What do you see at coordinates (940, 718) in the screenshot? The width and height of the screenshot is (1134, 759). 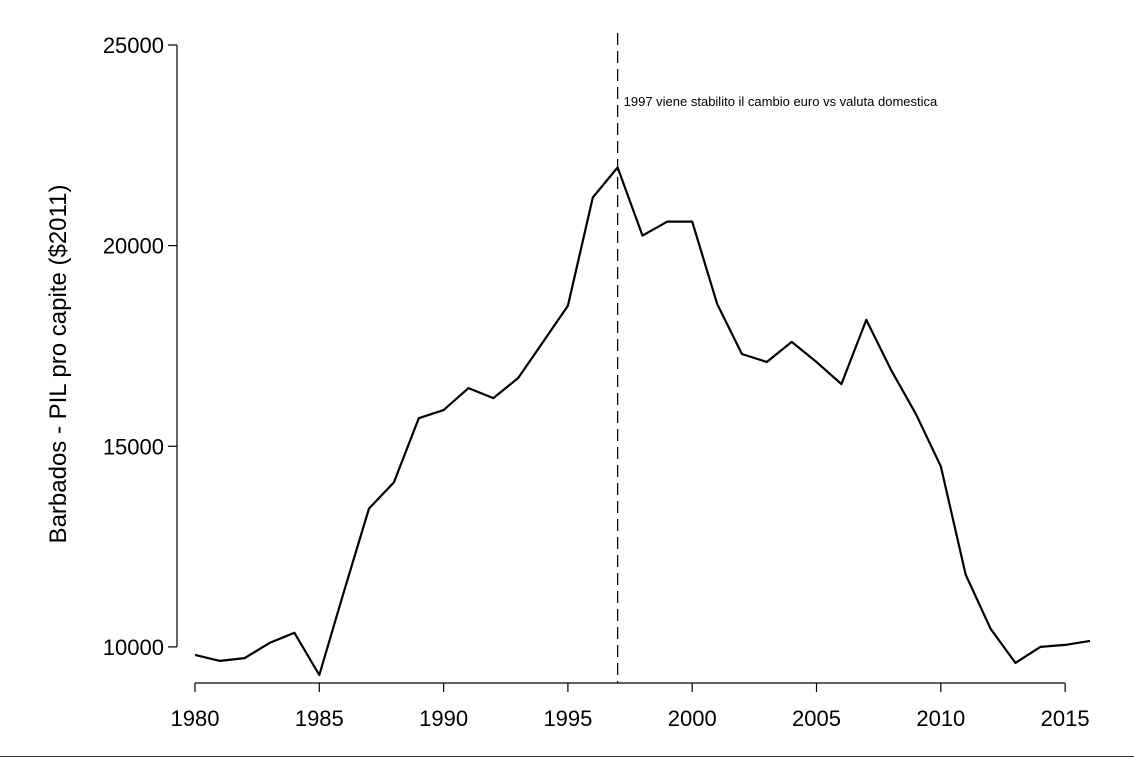 I see `x-tick-label: 2010` at bounding box center [940, 718].